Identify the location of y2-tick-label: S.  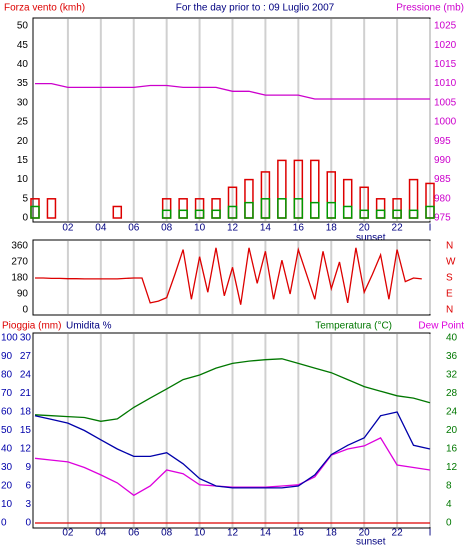
(449, 278).